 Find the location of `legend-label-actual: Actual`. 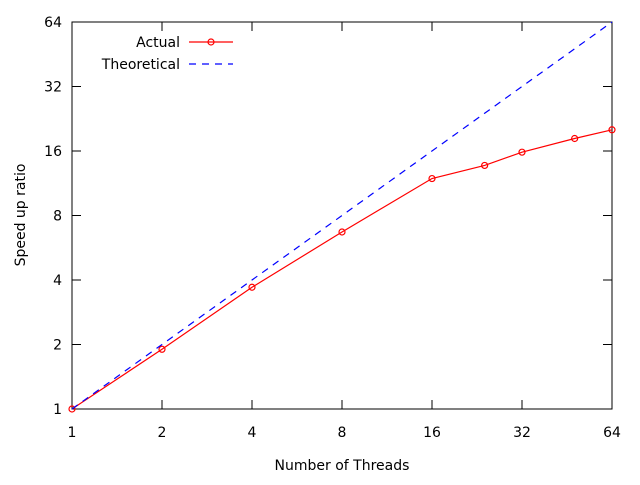

legend-label-actual: Actual is located at coordinates (158, 43).